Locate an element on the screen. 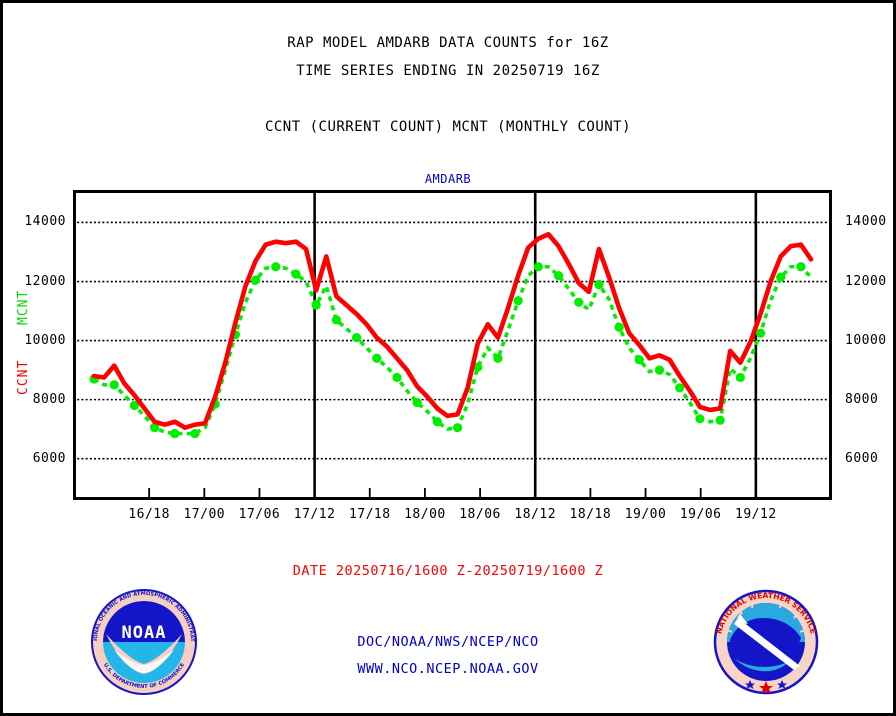 The height and width of the screenshot is (716, 896). footer-url: WWW.NCO.NCEP.NOAA.GOV is located at coordinates (448, 669).